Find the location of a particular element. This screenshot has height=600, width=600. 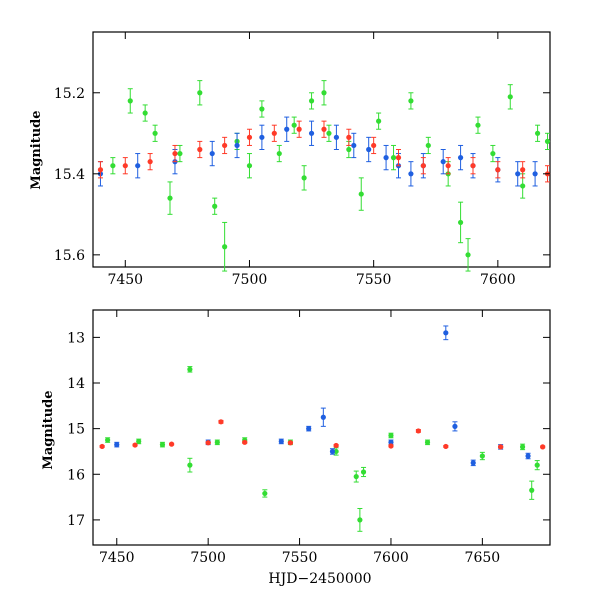

top-y-axis-label: Magnitude is located at coordinates (36, 149).